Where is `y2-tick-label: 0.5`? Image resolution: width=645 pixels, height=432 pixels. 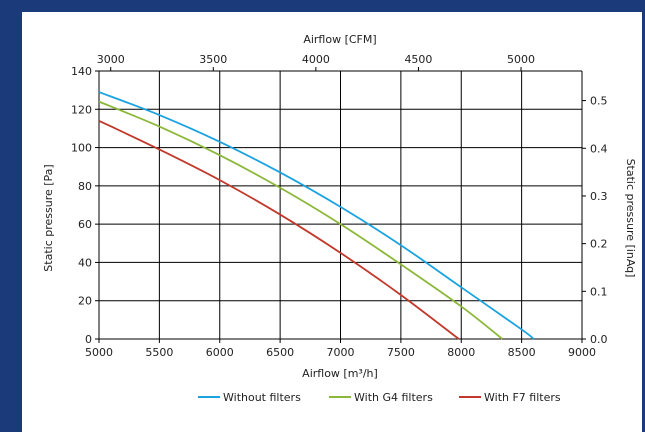
y2-tick-label: 0.5 is located at coordinates (599, 101).